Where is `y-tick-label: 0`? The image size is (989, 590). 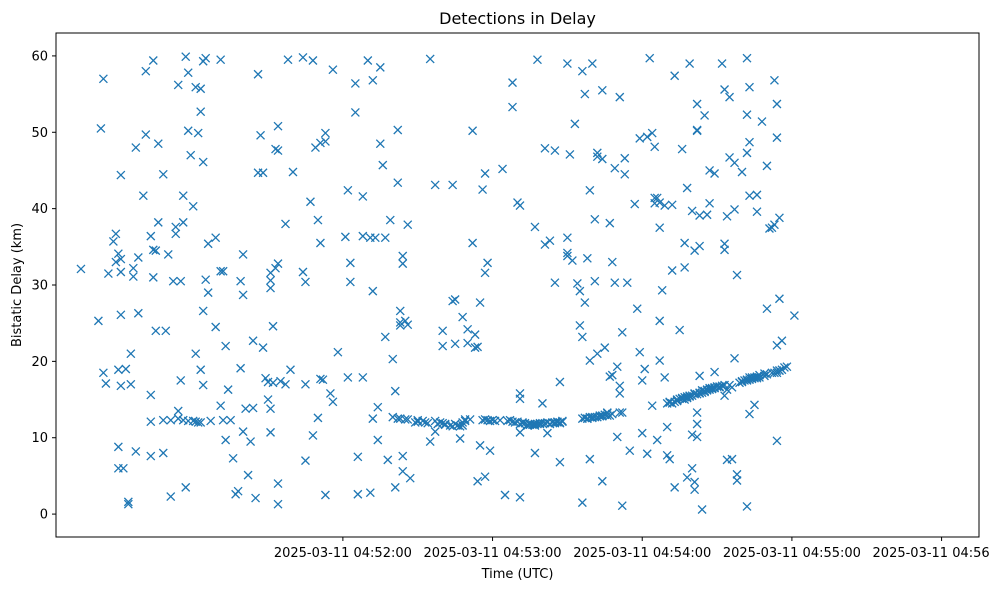 y-tick-label: 0 is located at coordinates (44, 515).